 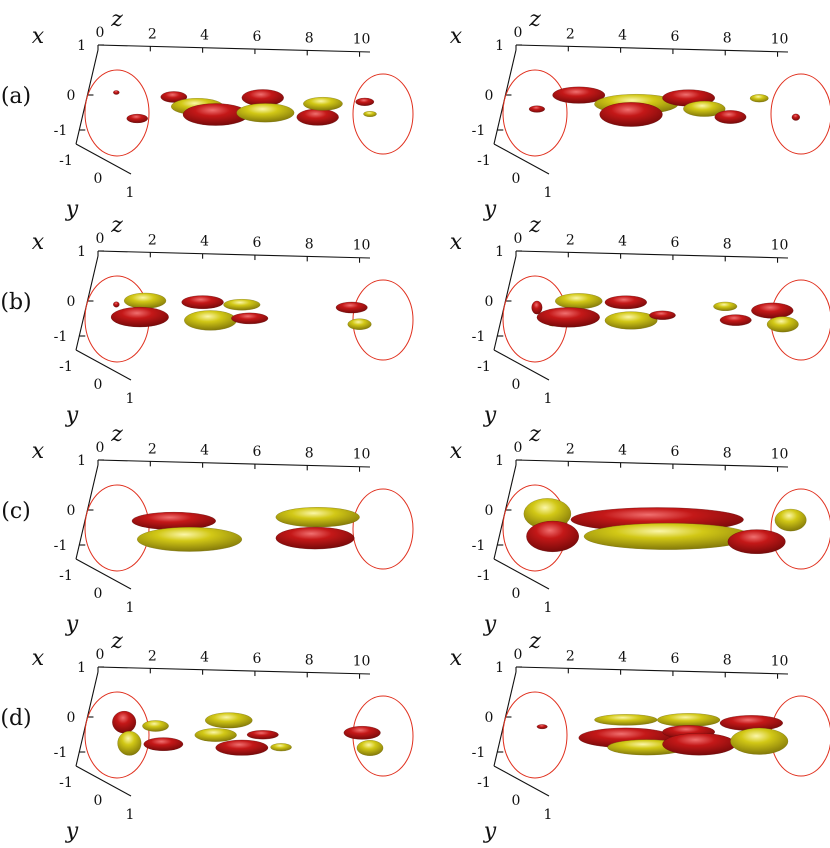 What do you see at coordinates (15, 718) in the screenshot?
I see `row-label: (d)` at bounding box center [15, 718].